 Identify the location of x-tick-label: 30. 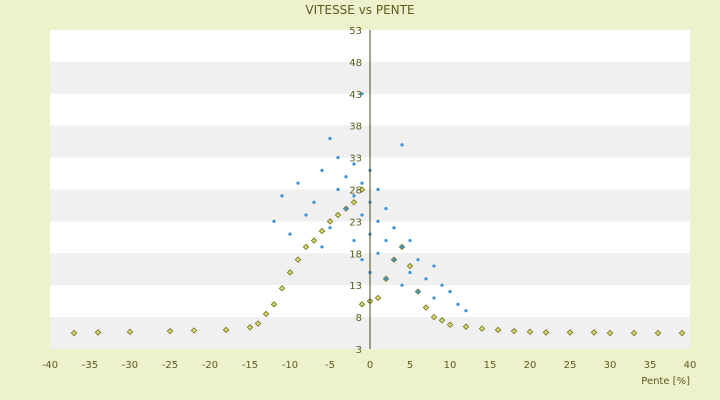
(610, 365).